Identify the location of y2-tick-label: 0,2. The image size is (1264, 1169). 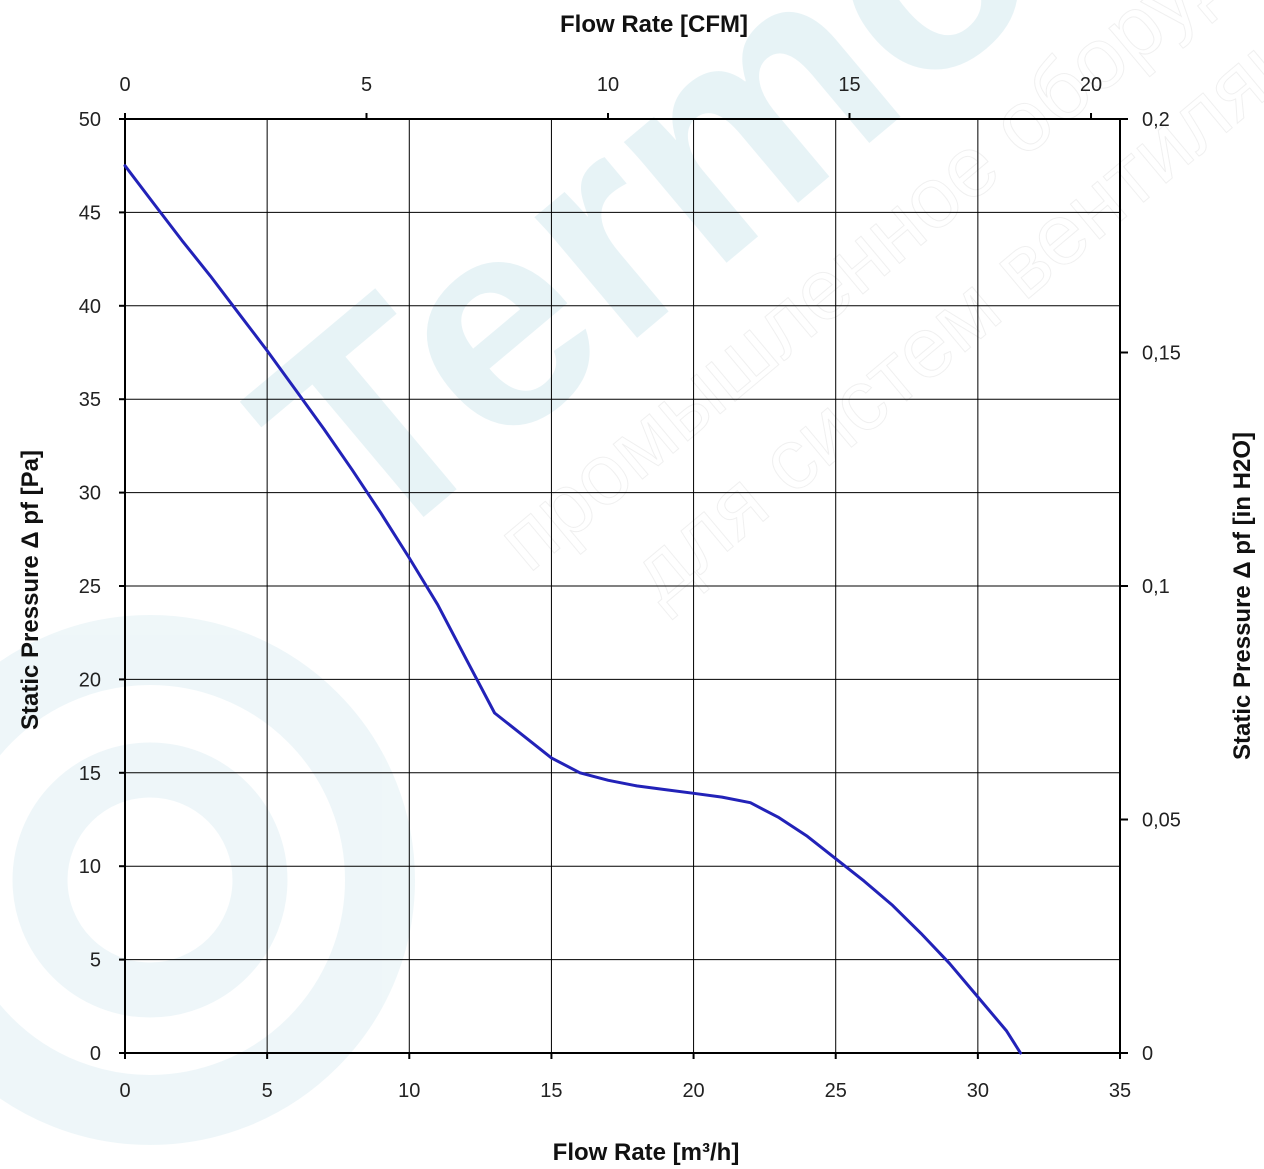
(1156, 120).